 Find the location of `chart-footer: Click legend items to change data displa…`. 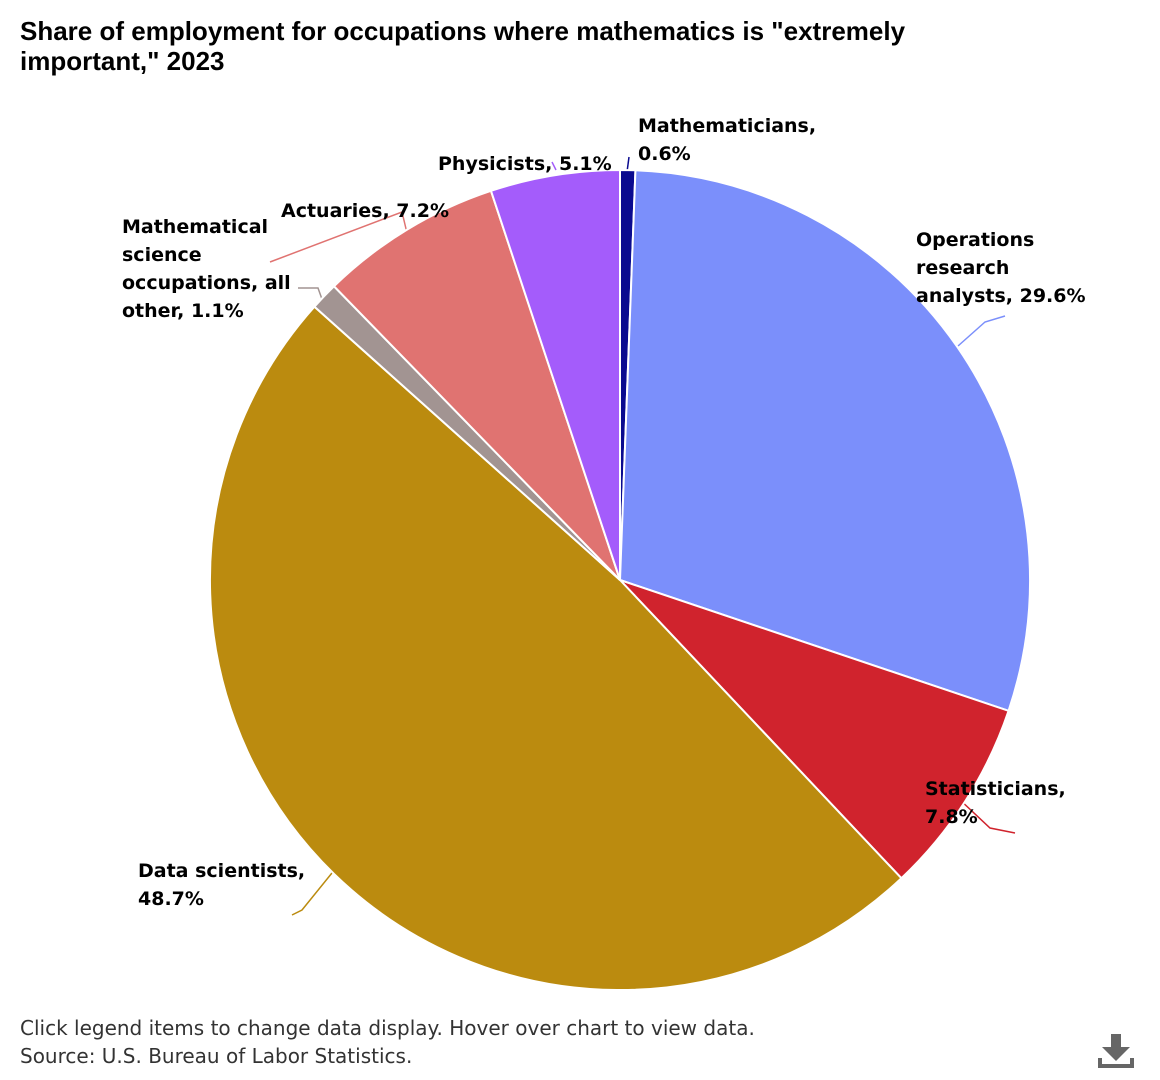

chart-footer: Click legend items to change data displa… is located at coordinates (387, 1042).